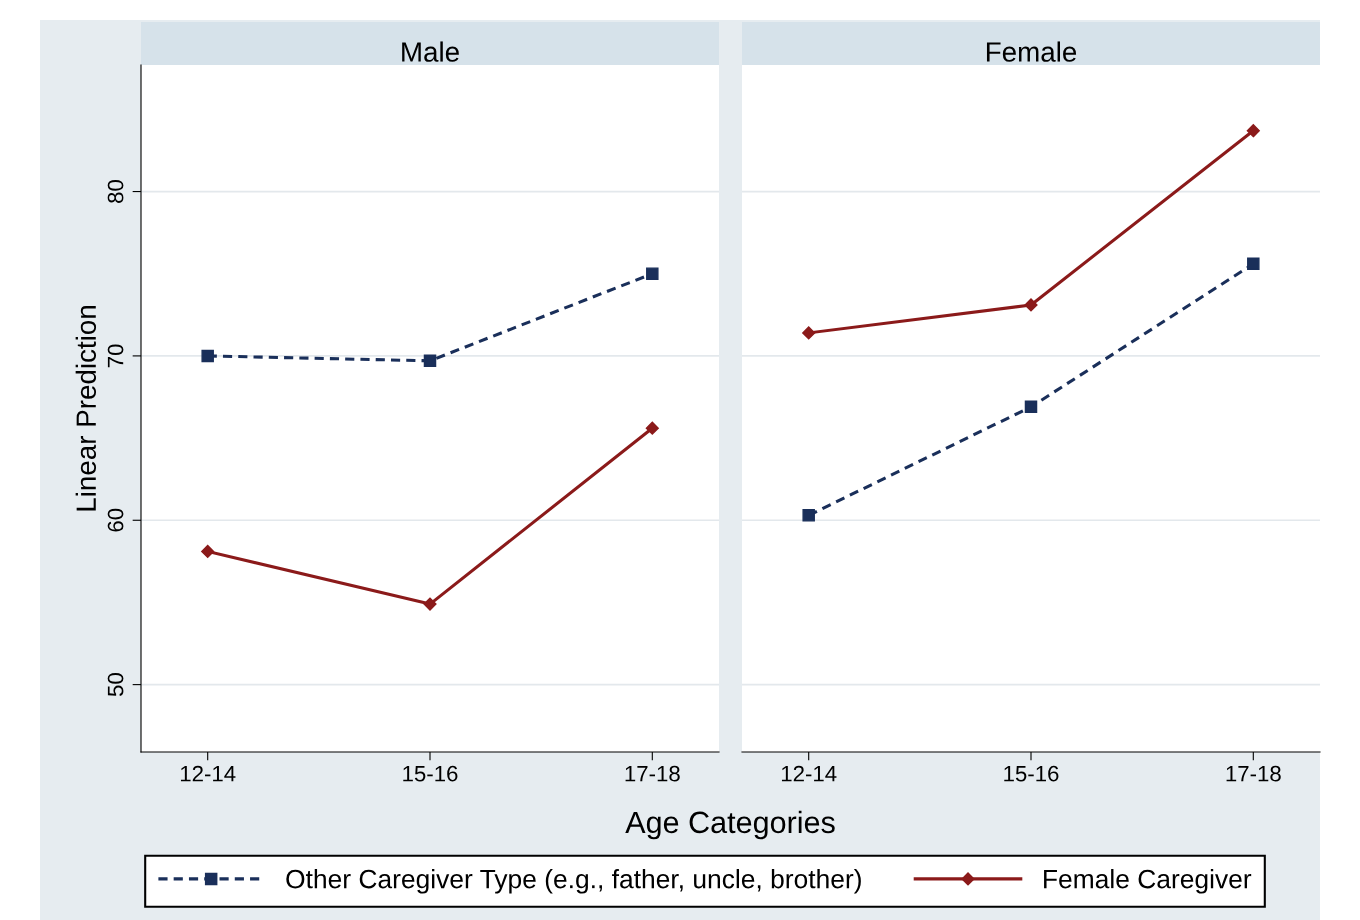 This screenshot has height=920, width=1360. What do you see at coordinates (115, 356) in the screenshot?
I see `y-tick-label: 70` at bounding box center [115, 356].